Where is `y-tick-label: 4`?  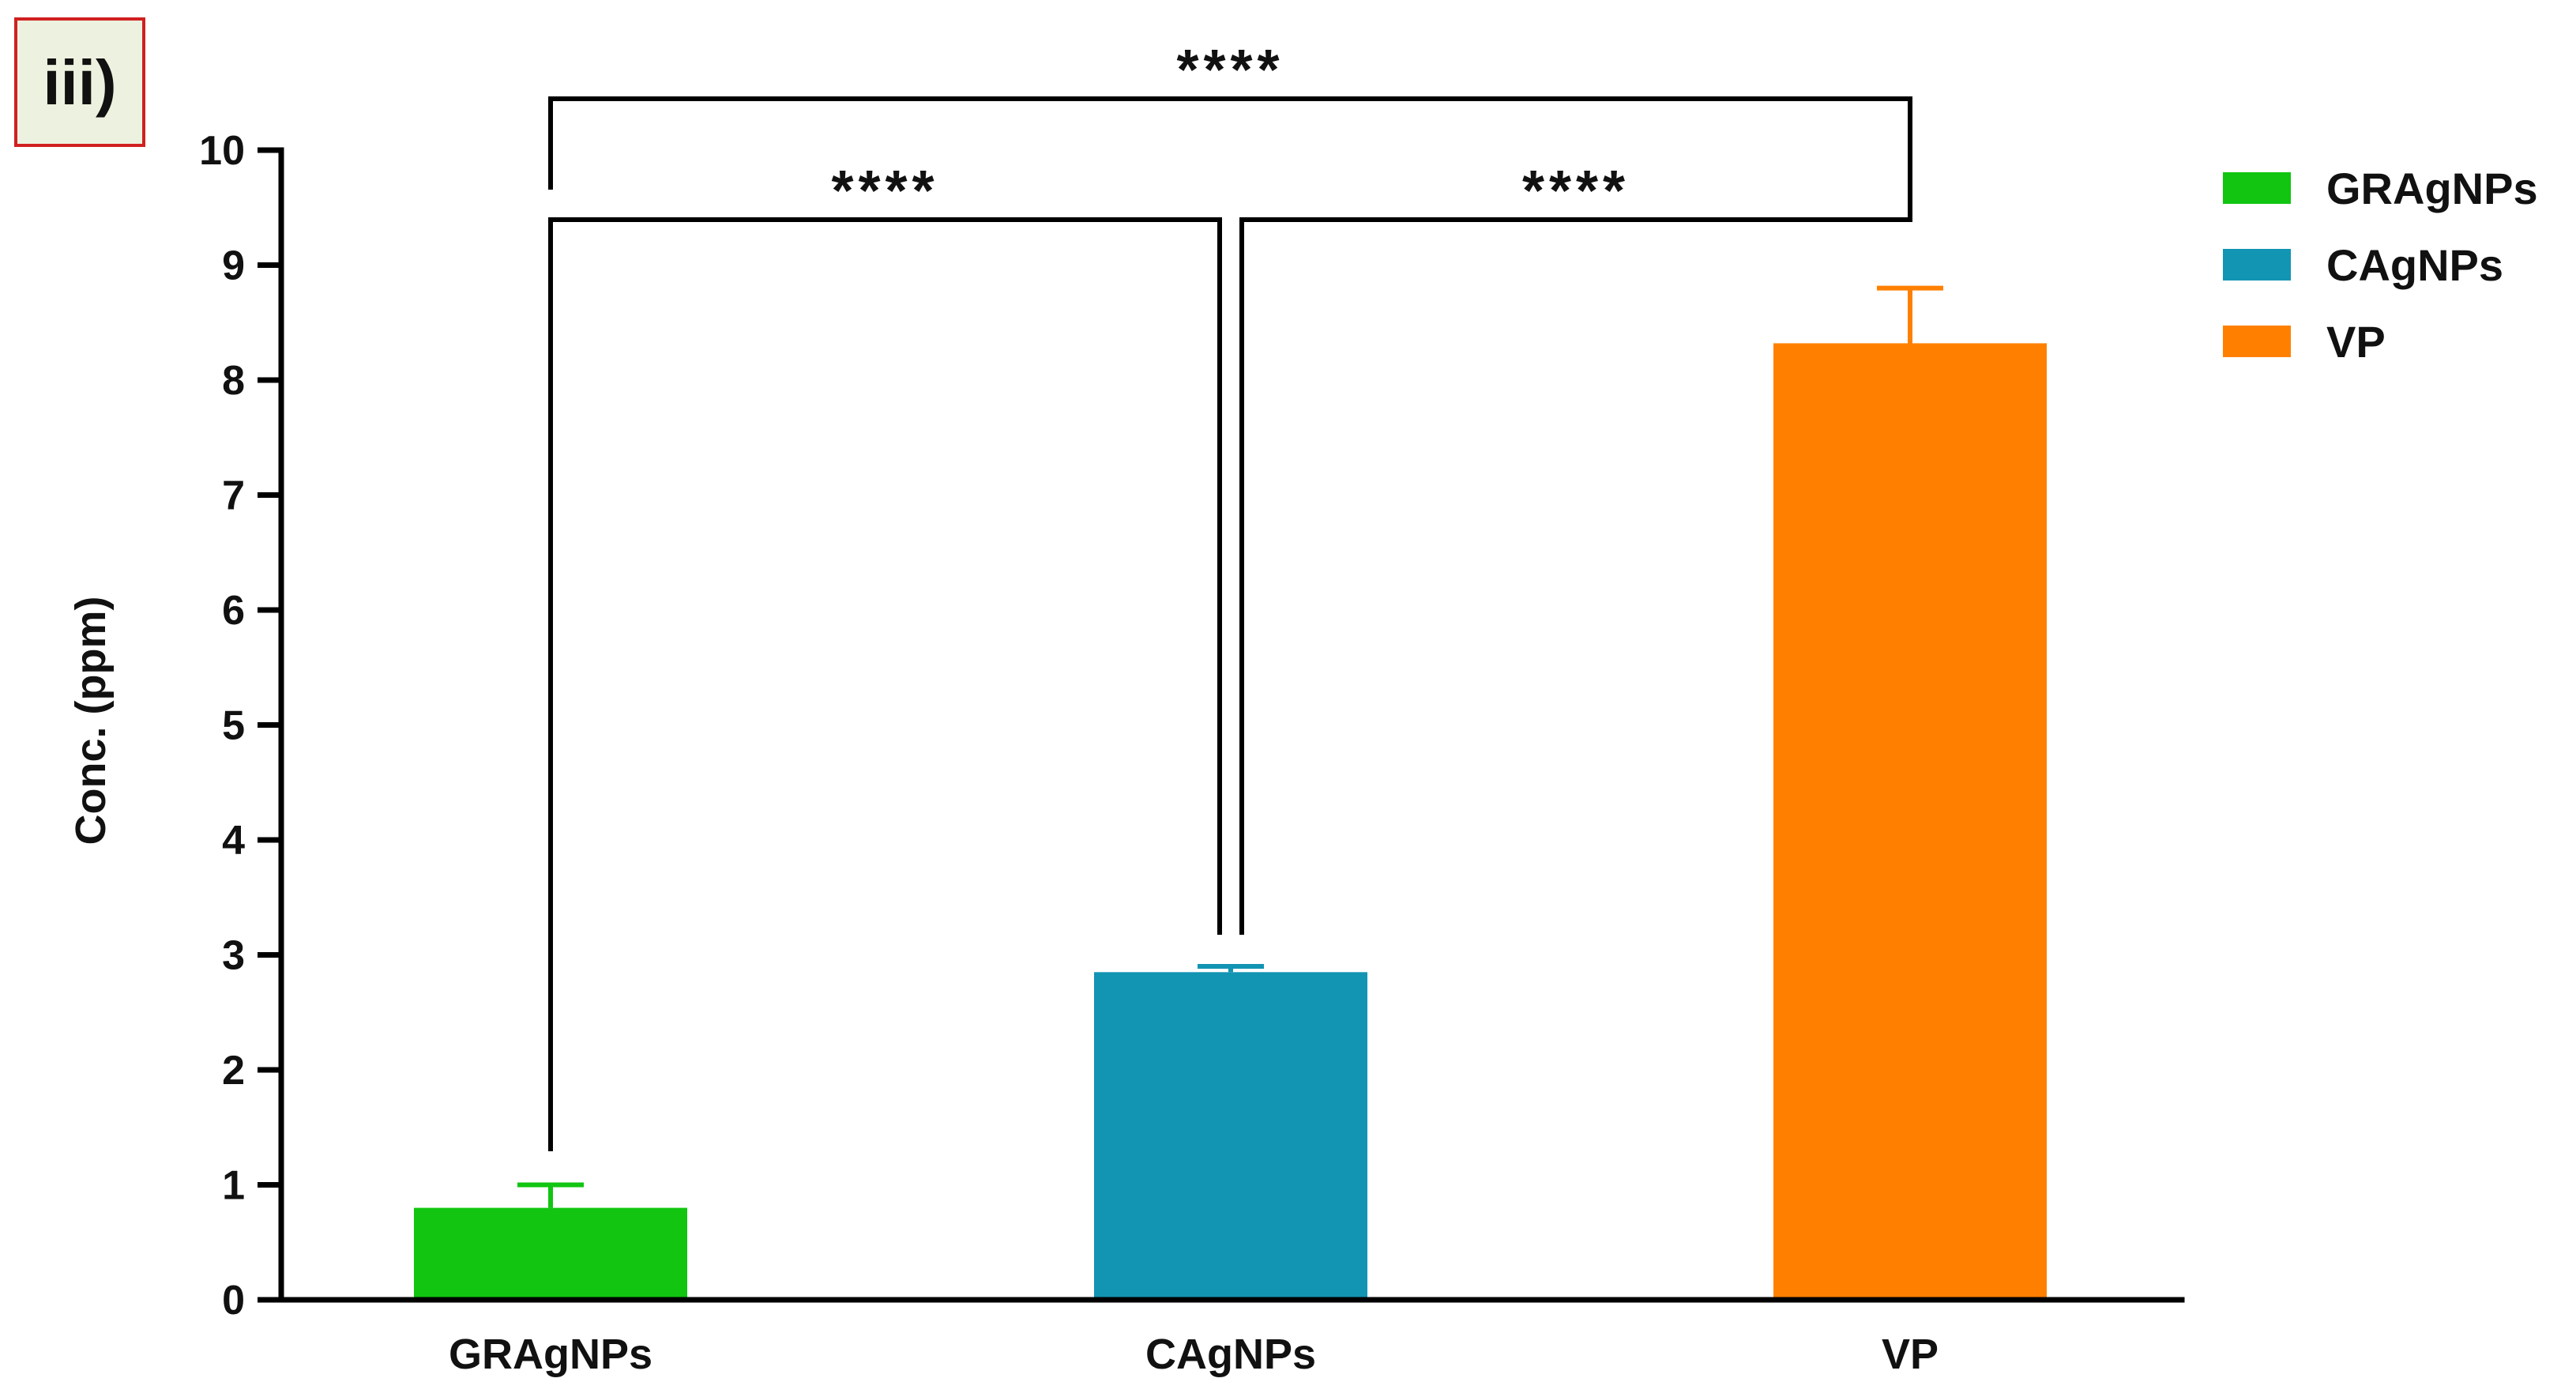
y-tick-label: 4 is located at coordinates (234, 841).